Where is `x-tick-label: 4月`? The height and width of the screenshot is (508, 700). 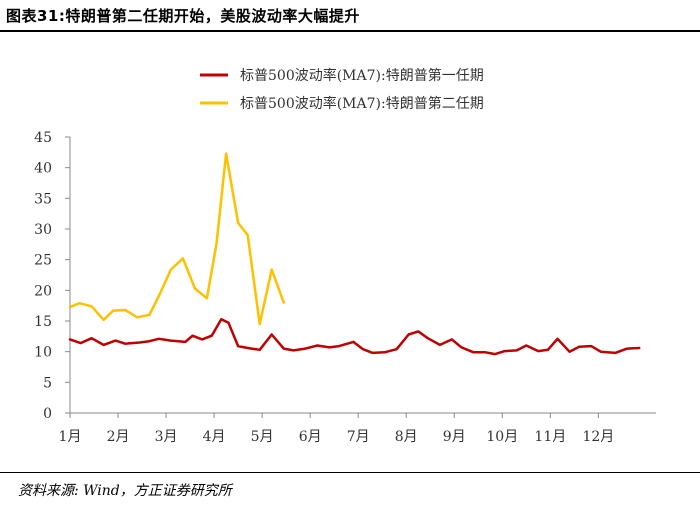
x-tick-label: 4月 is located at coordinates (214, 437).